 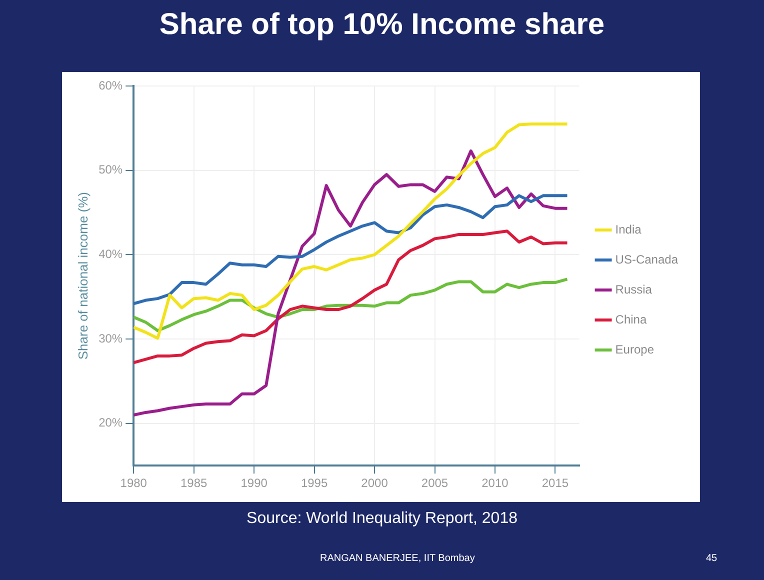 What do you see at coordinates (110, 338) in the screenshot?
I see `y-tick-label: 30%` at bounding box center [110, 338].